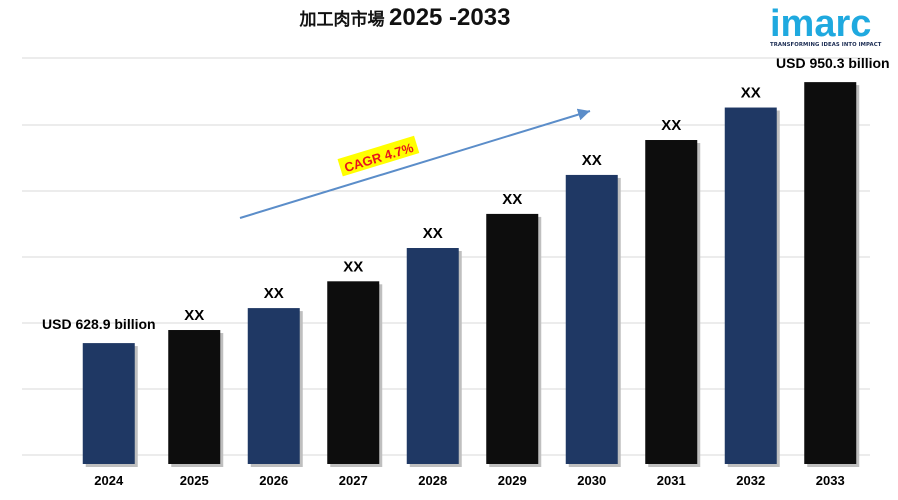 Image resolution: width=898 pixels, height=500 pixels. Describe the element at coordinates (833, 63) in the screenshot. I see `value-label-2033: USD 950.3 billion` at that location.